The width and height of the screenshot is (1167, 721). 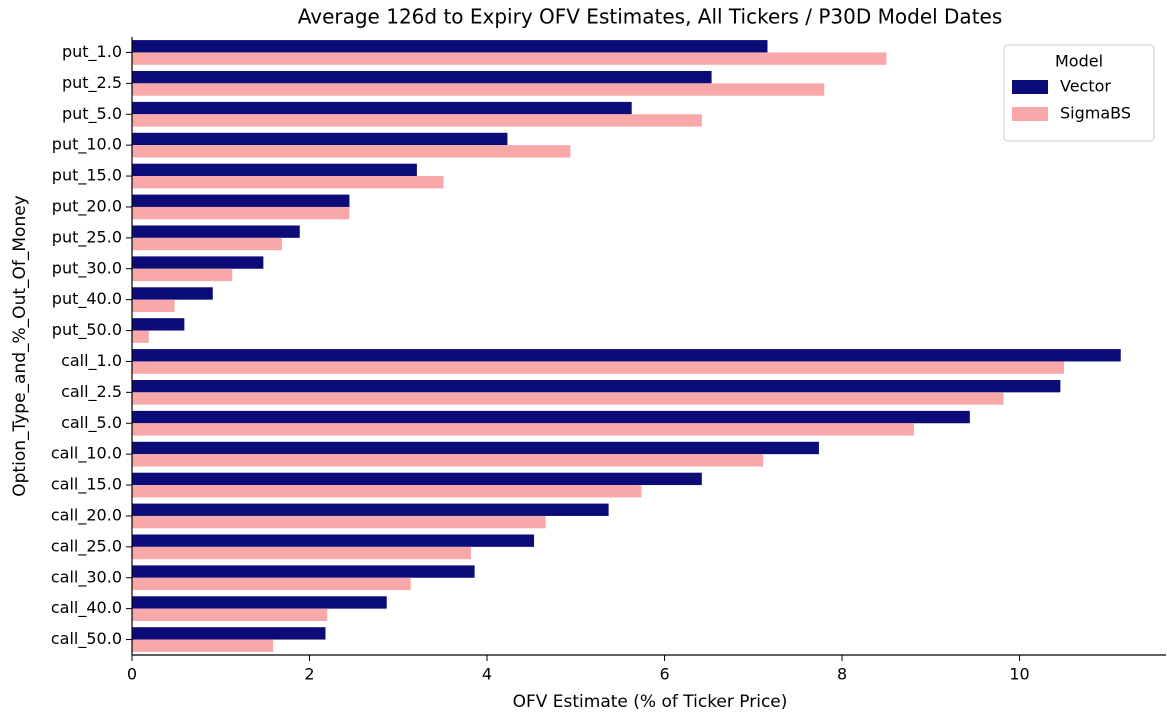 I want to click on x-tick-label: 8, so click(x=842, y=674).